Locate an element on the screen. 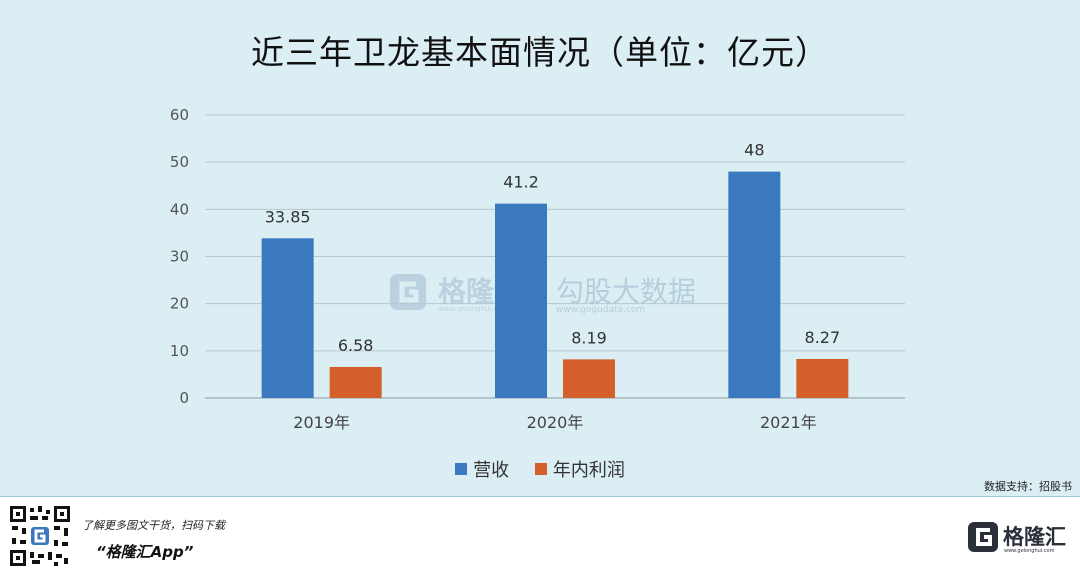  data-label: 8.19 is located at coordinates (589, 337).